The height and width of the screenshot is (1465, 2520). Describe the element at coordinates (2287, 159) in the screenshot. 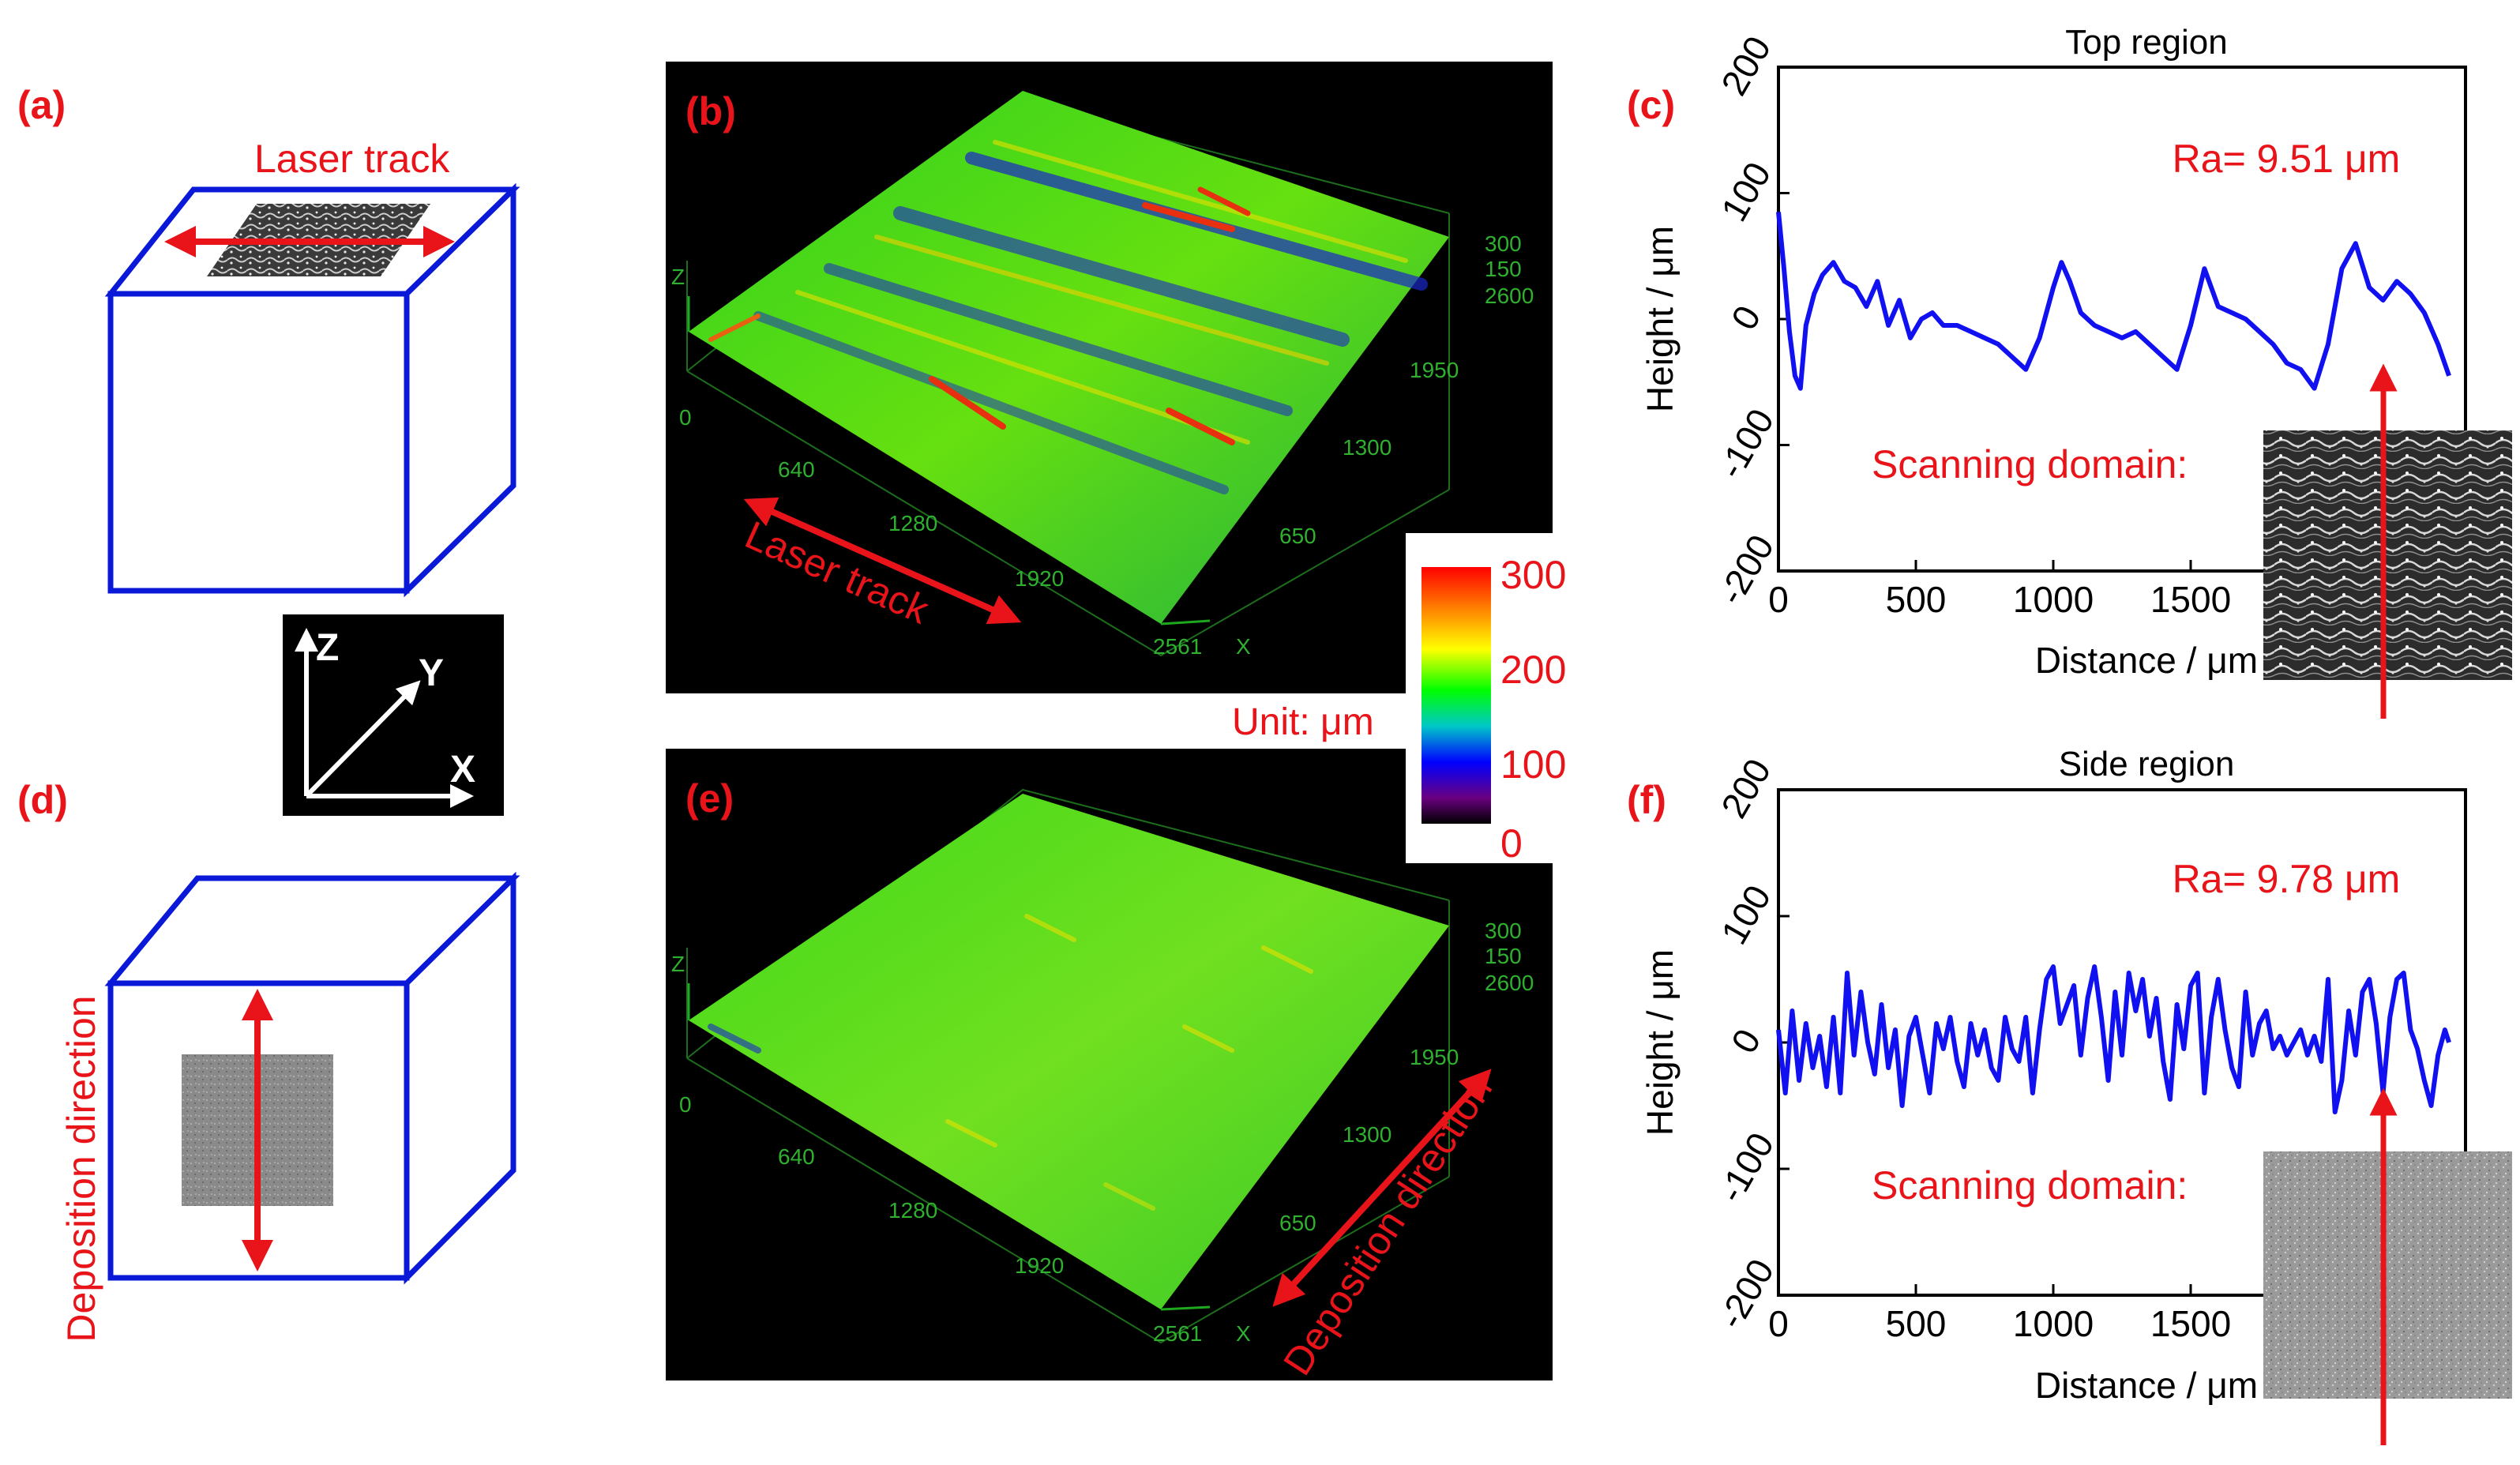

I see `chart-c-ra: Ra= 9.51 μm` at that location.